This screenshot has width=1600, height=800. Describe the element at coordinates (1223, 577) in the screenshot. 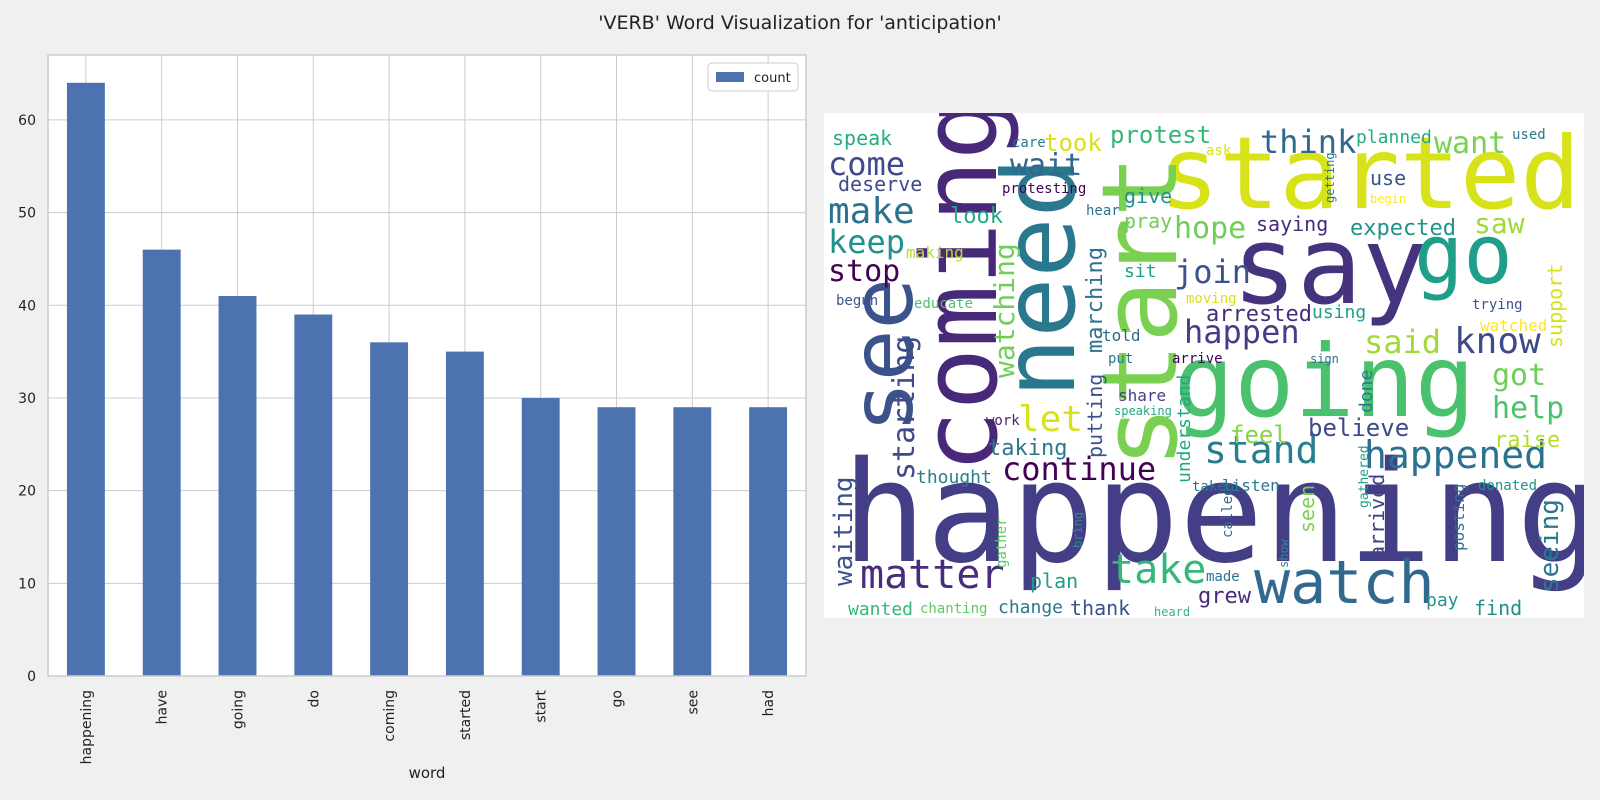

I see `cloud-word: made` at that location.